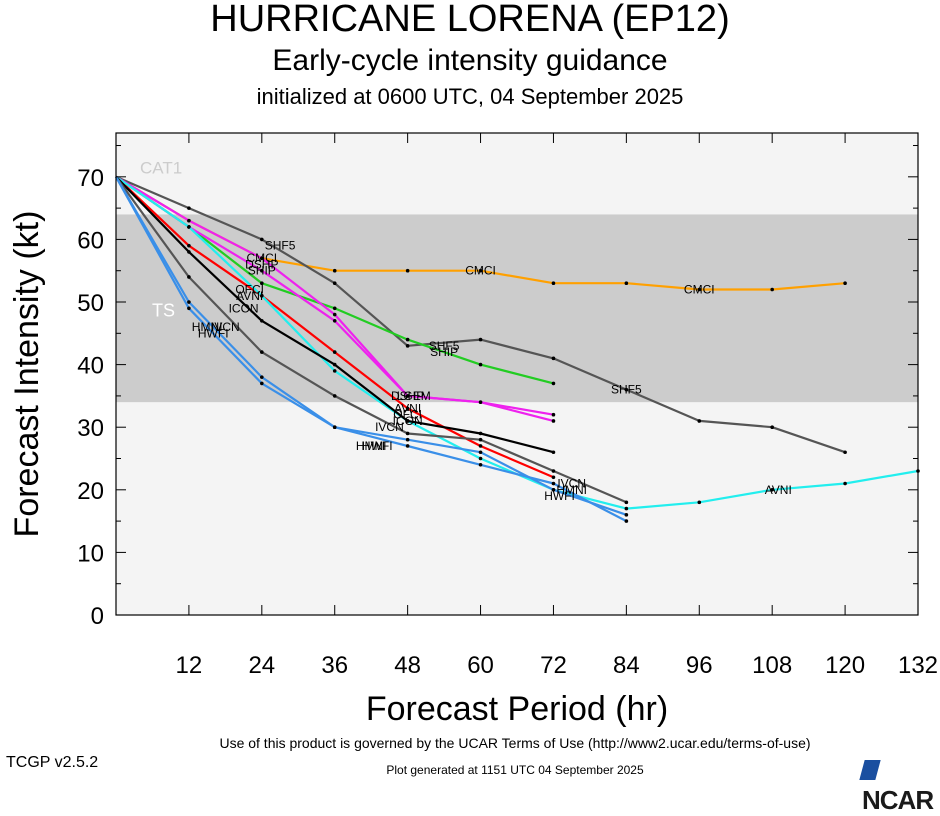 The image size is (940, 816). Describe the element at coordinates (90, 240) in the screenshot. I see `y-tick-label: 60` at that location.